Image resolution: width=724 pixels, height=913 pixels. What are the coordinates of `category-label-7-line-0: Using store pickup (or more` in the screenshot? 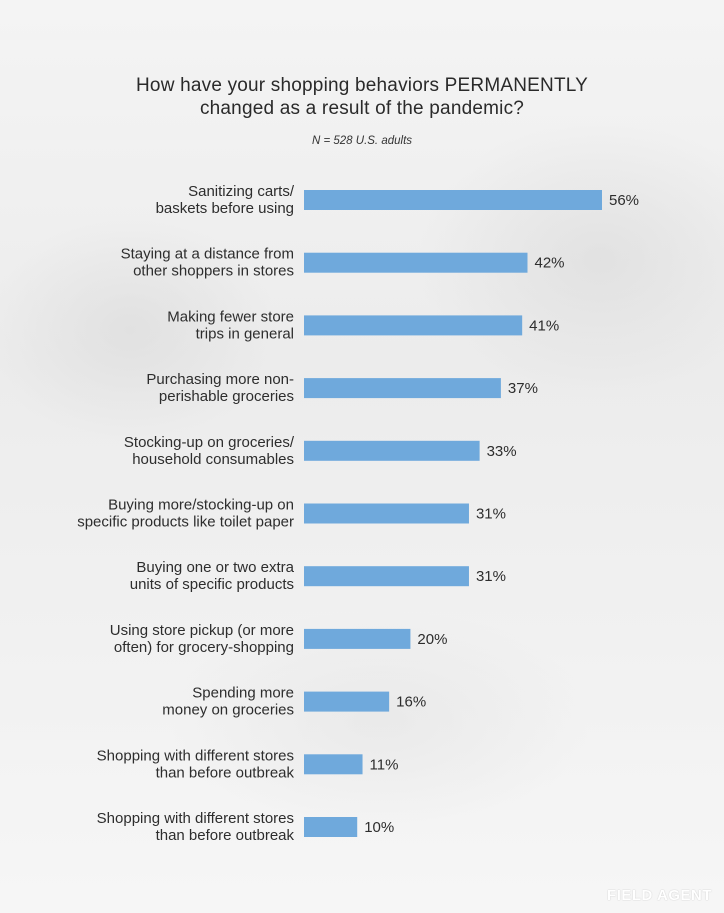 It's located at (202, 630).